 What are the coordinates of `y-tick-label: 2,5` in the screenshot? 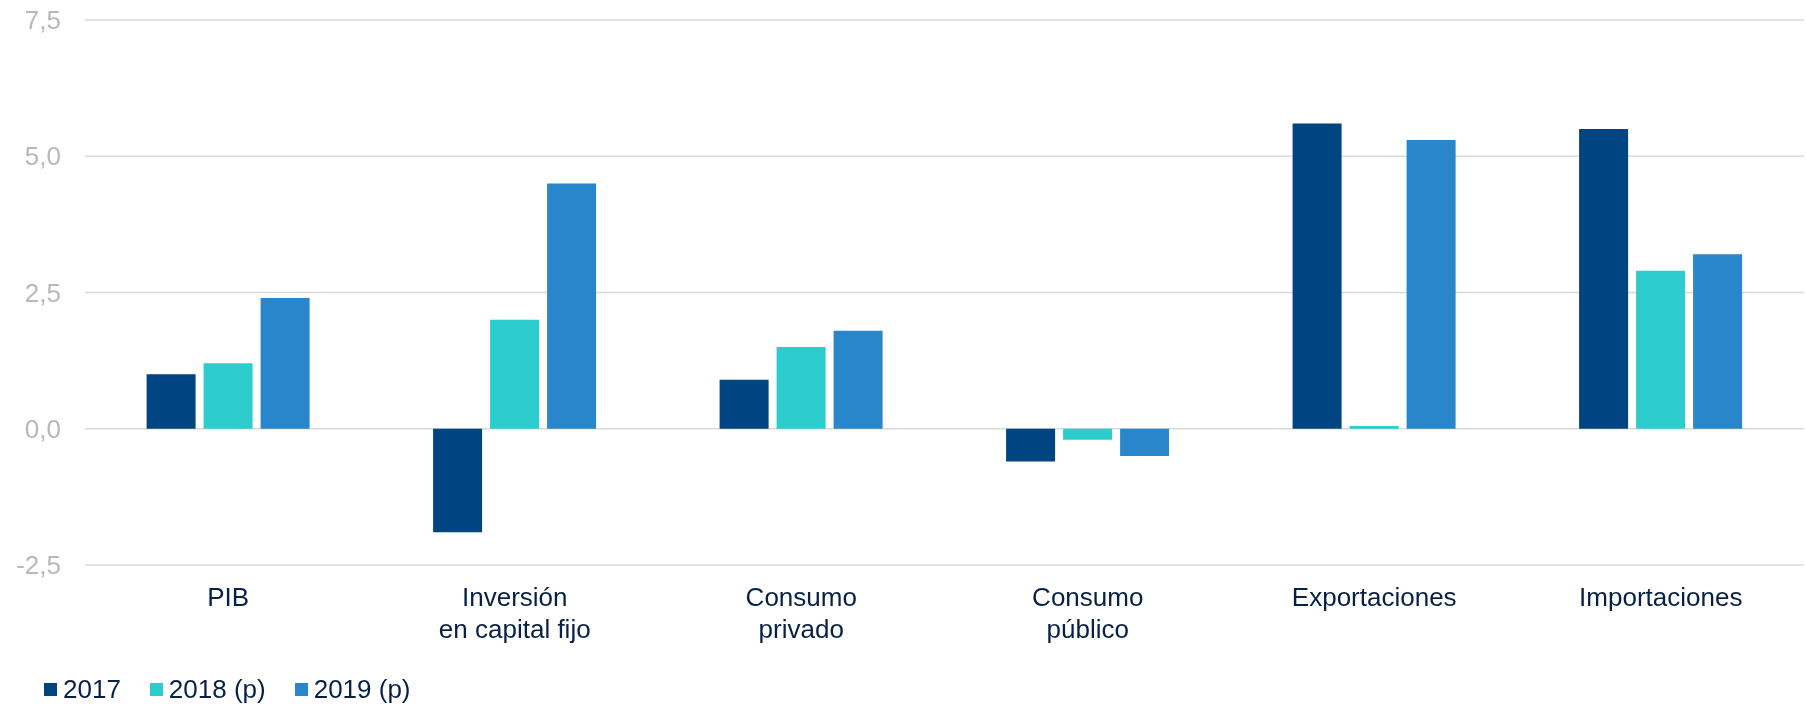 It's located at (42, 292).